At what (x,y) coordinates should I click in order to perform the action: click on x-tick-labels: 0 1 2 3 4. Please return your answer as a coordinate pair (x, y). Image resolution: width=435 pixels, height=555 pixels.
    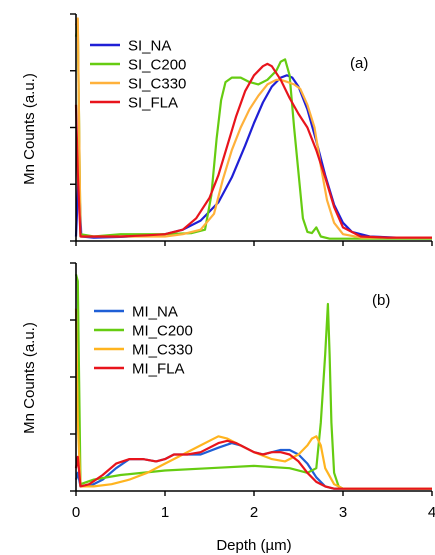
    Looking at the image, I should click on (253, 512).